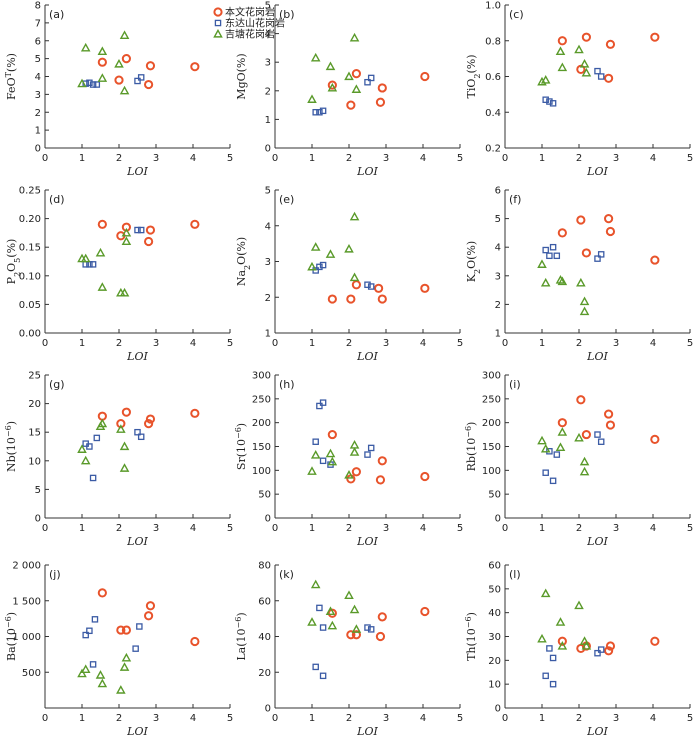  What do you see at coordinates (38, 41) in the screenshot?
I see `y-tick-label: 6` at bounding box center [38, 41].